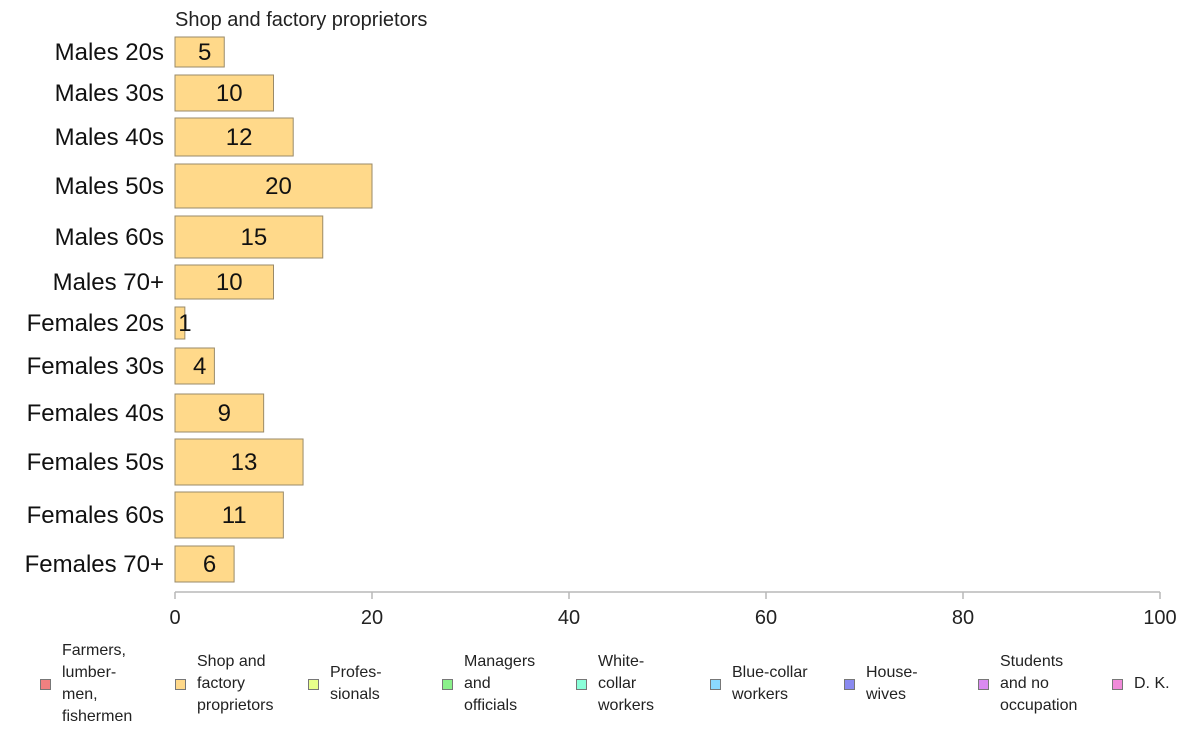 The width and height of the screenshot is (1188, 736). I want to click on bar-value-label: 9, so click(224, 413).